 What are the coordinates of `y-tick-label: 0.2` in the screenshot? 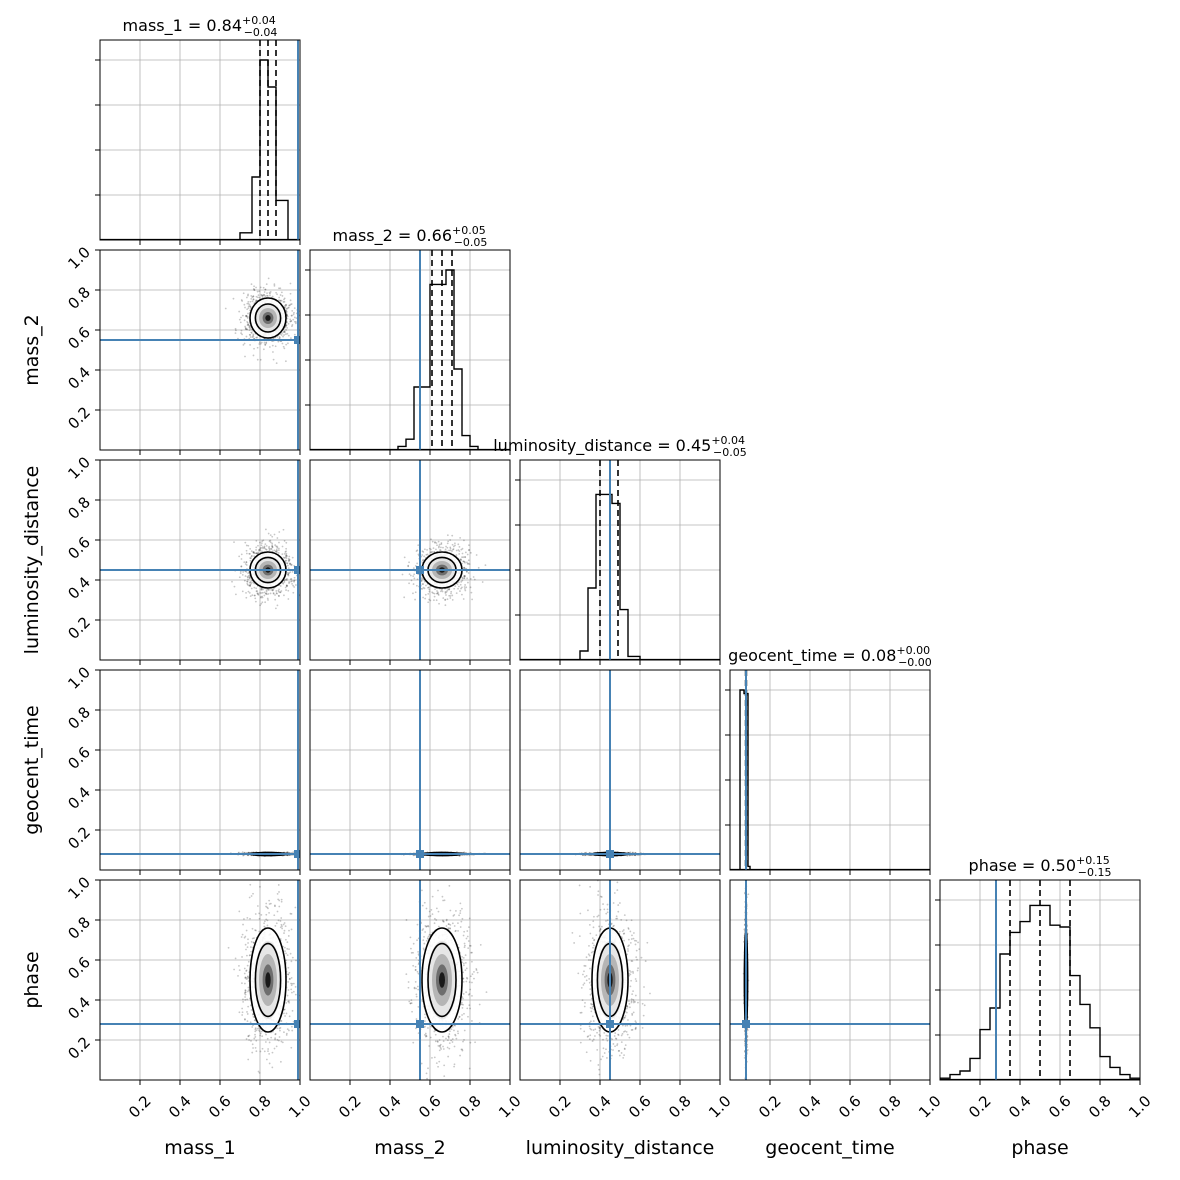 It's located at (79, 628).